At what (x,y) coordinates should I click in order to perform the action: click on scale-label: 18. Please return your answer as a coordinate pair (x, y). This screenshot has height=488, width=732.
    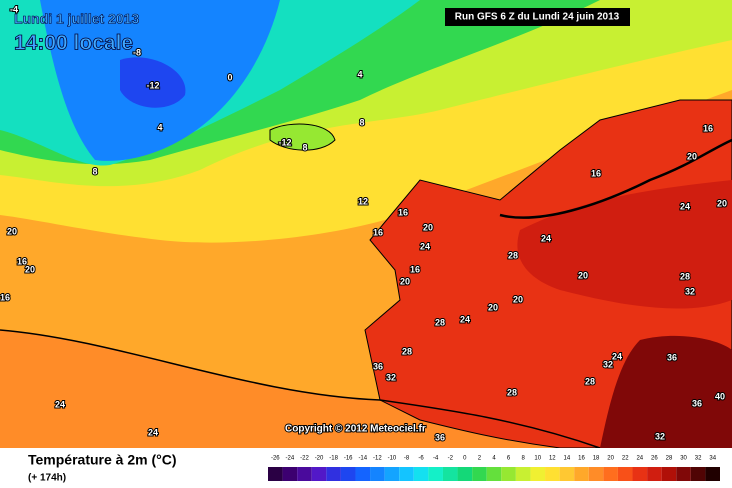
    Looking at the image, I should click on (596, 459).